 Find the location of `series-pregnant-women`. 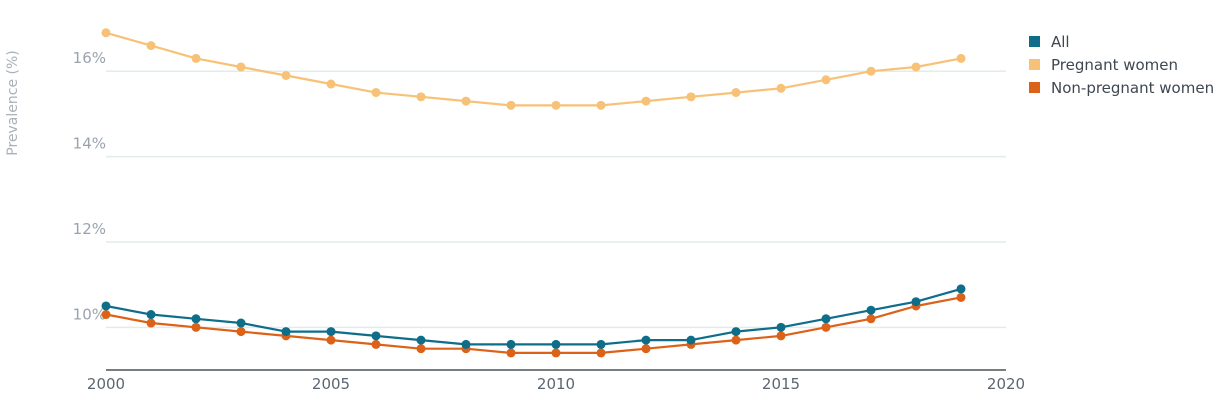

series-pregnant-women is located at coordinates (533, 69).